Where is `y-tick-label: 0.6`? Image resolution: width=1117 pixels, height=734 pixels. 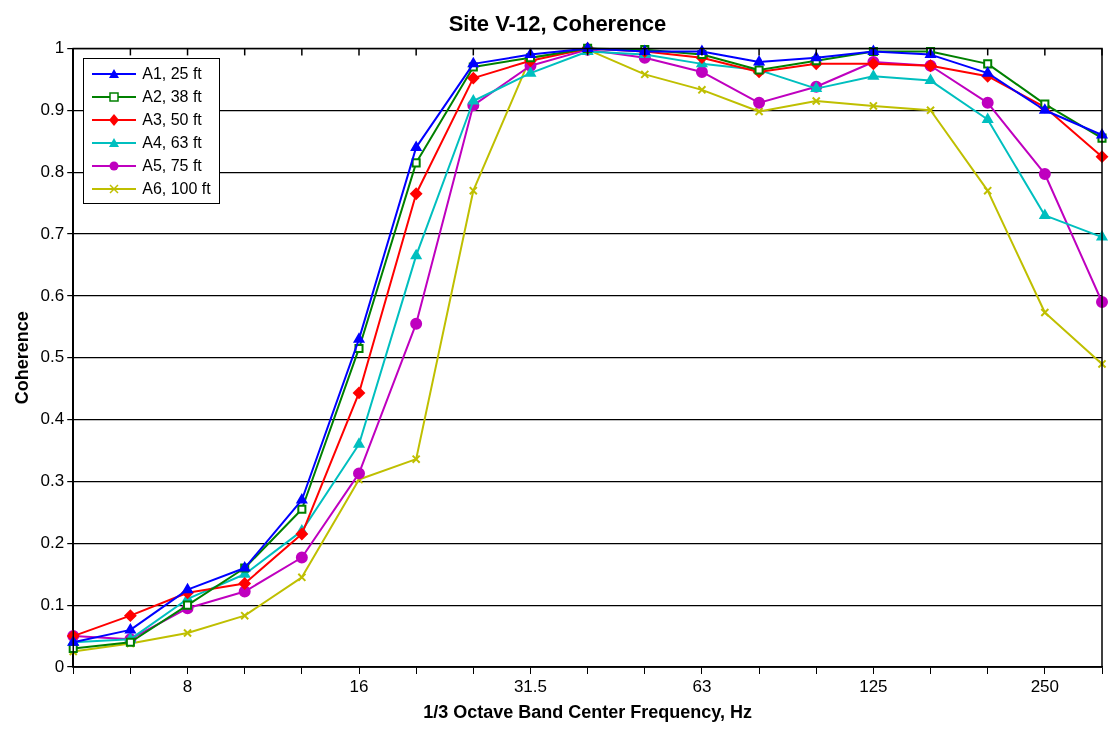
y-tick-label: 0.6 is located at coordinates (52, 295).